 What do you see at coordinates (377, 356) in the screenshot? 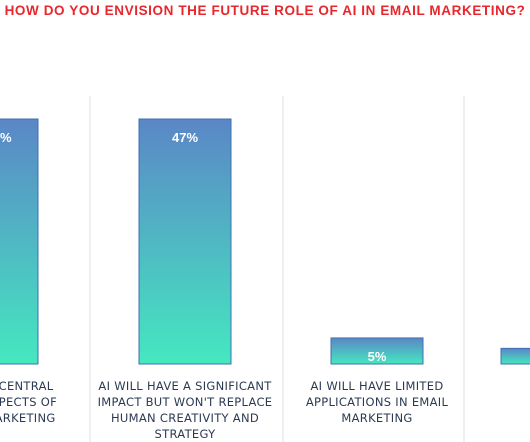
I see `bar-value-label-3: 5%` at bounding box center [377, 356].